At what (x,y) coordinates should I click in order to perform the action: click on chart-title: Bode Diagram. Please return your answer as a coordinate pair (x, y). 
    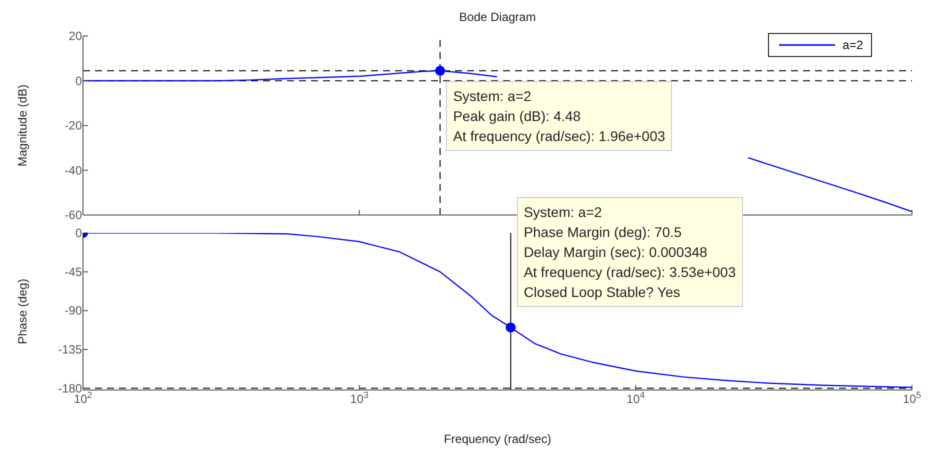
    Looking at the image, I should click on (497, 17).